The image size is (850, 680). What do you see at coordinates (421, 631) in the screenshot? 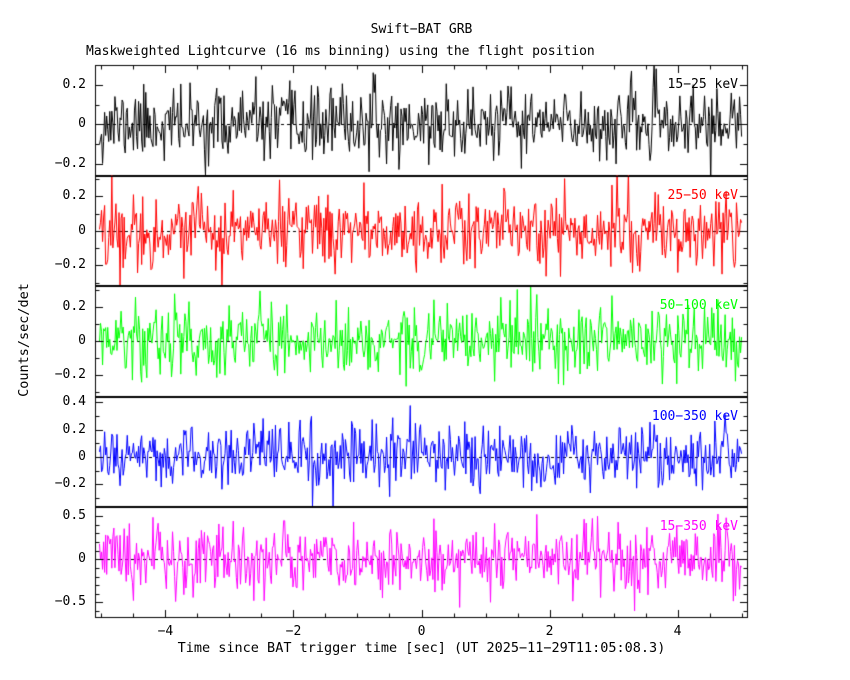
I see `x-tick-label-2: 0` at bounding box center [421, 631].